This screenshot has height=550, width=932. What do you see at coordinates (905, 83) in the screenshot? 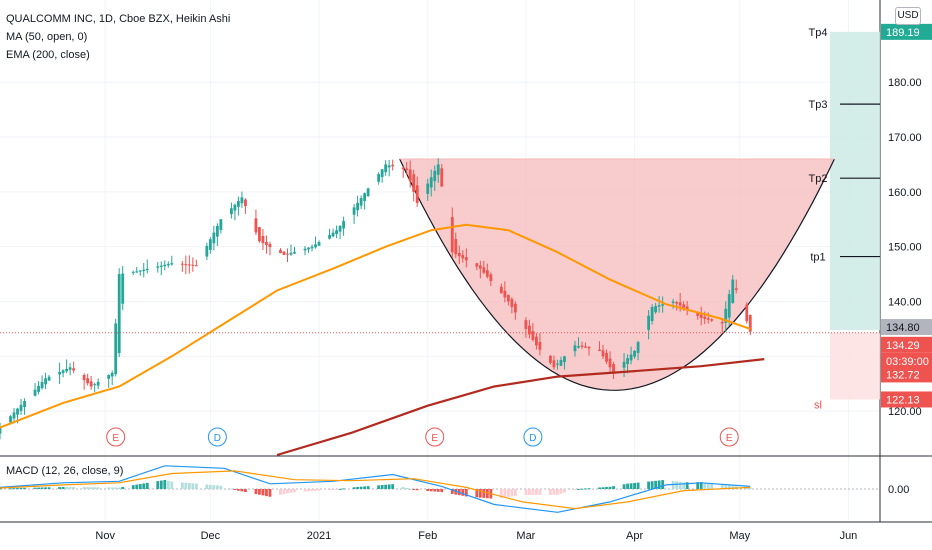
I see `y-tick-label: 180.00` at bounding box center [905, 83].